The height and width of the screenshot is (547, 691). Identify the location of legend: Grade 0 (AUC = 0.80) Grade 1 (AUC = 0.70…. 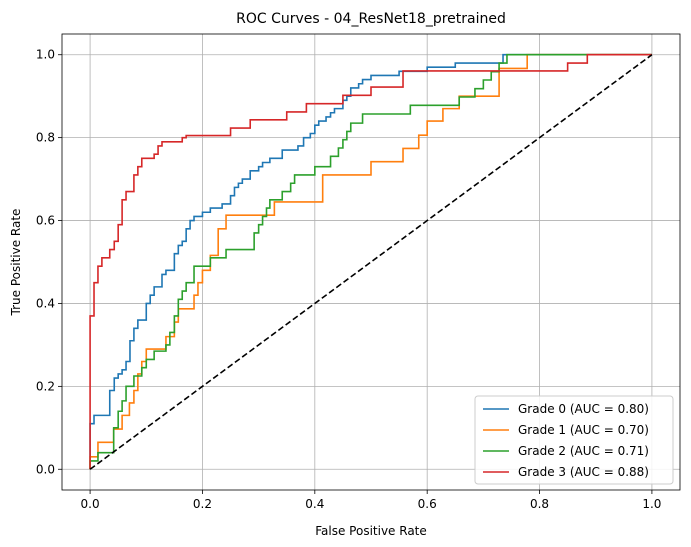
(574, 440).